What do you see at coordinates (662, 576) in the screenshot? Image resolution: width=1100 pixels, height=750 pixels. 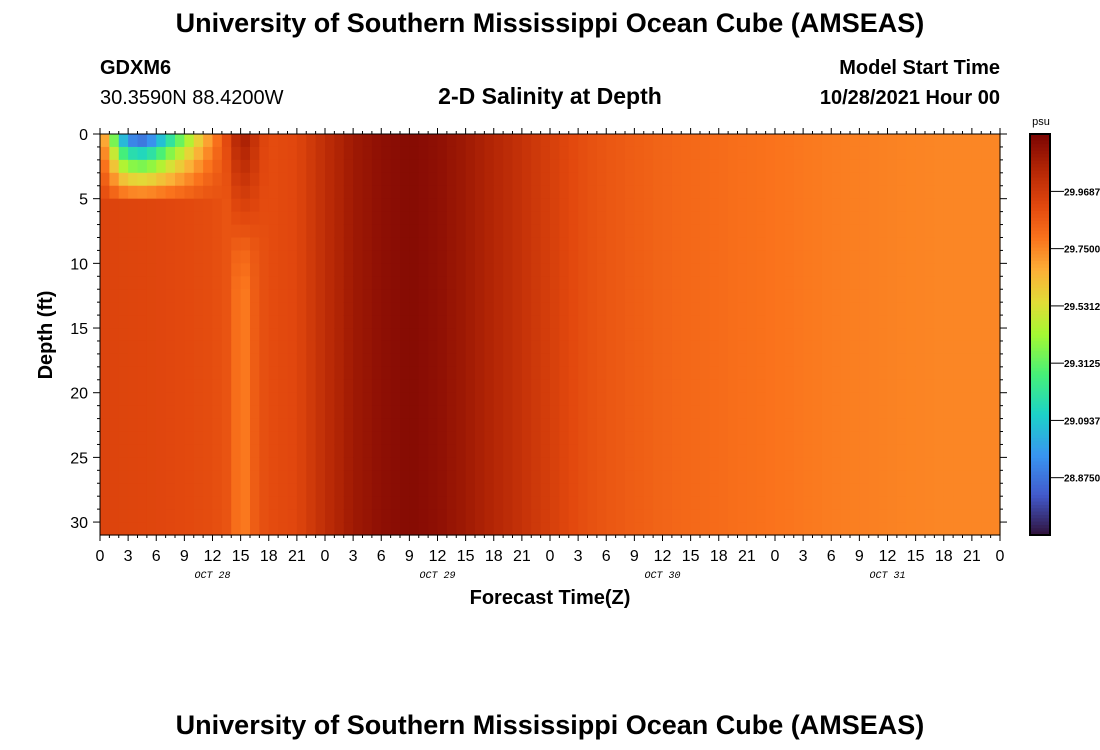 I see `day-label: OCT 30` at bounding box center [662, 576].